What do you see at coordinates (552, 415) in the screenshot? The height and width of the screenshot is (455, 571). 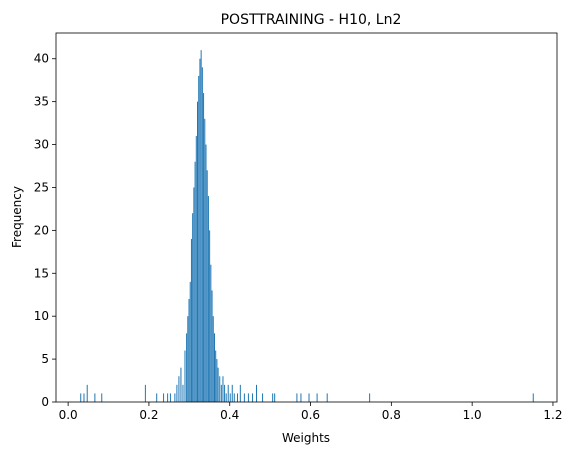 I see `x-tick-label: 1.2` at bounding box center [552, 415].